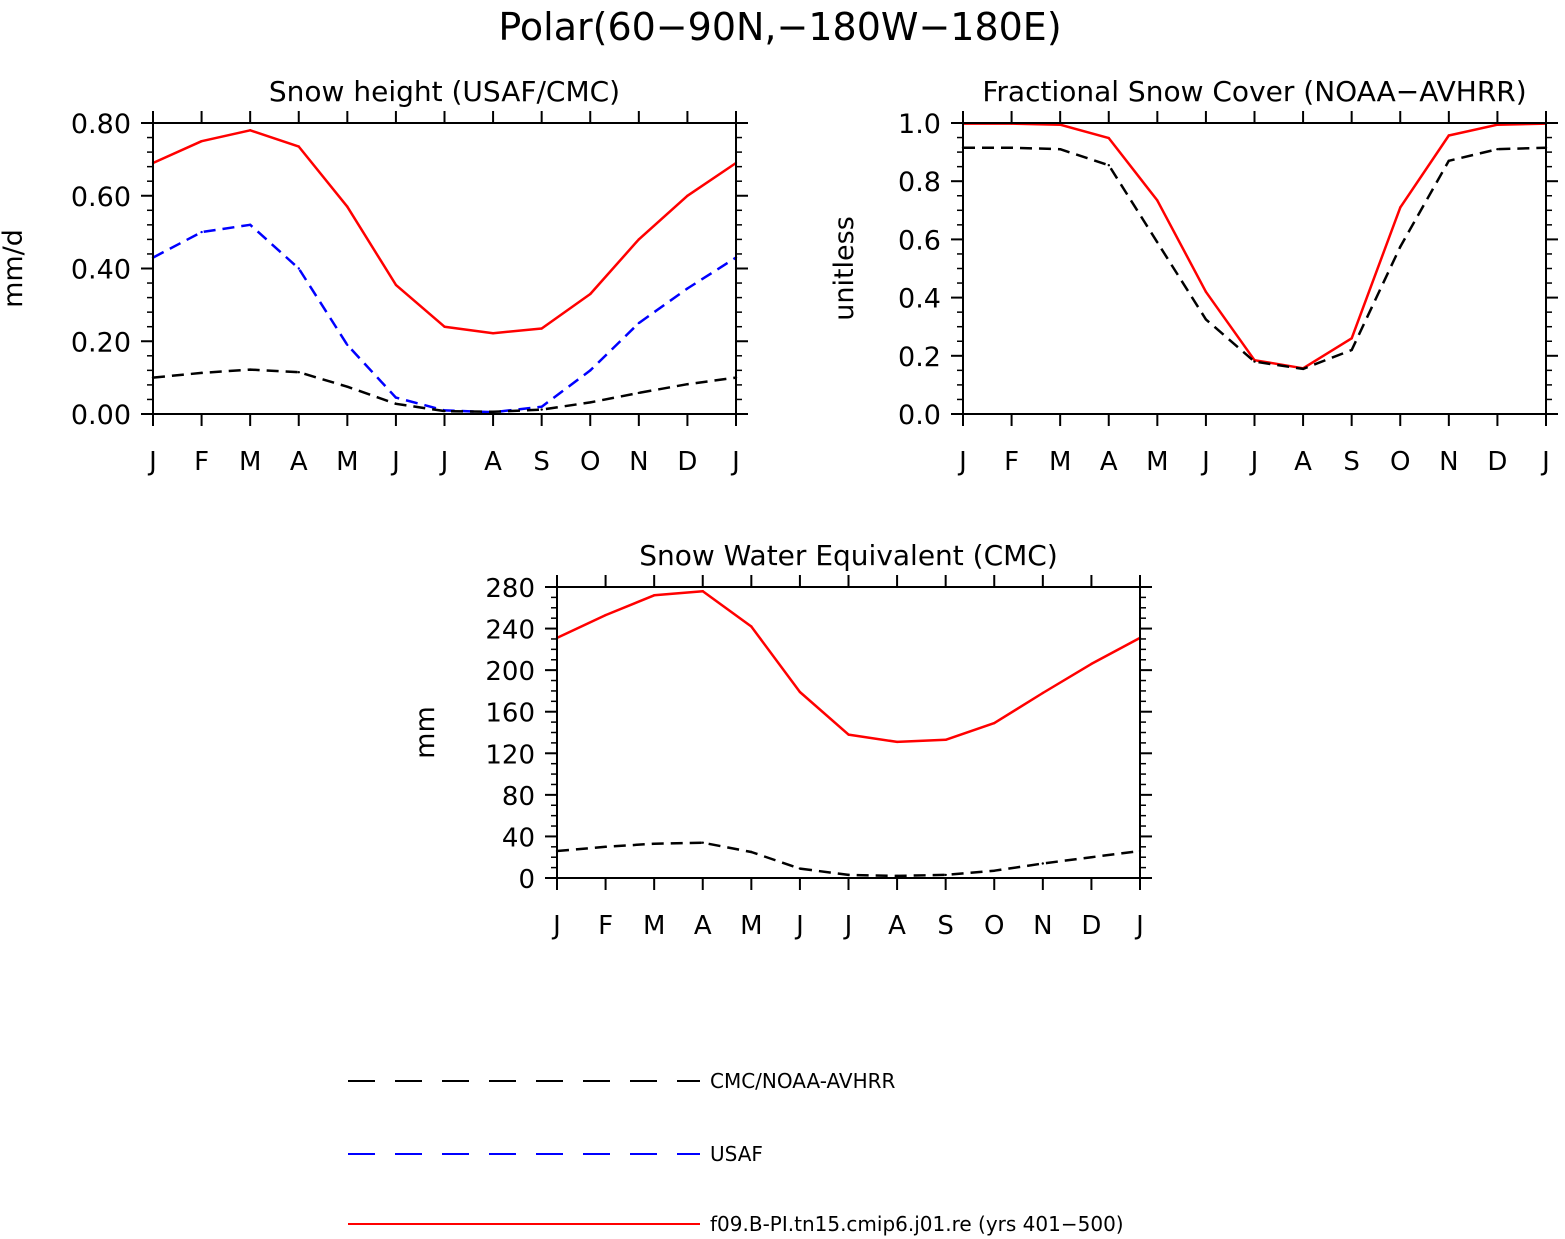  What do you see at coordinates (1254, 91) in the screenshot?
I see `chart-title: Fractional Snow Cover (NOAA−AVHRR)` at bounding box center [1254, 91].